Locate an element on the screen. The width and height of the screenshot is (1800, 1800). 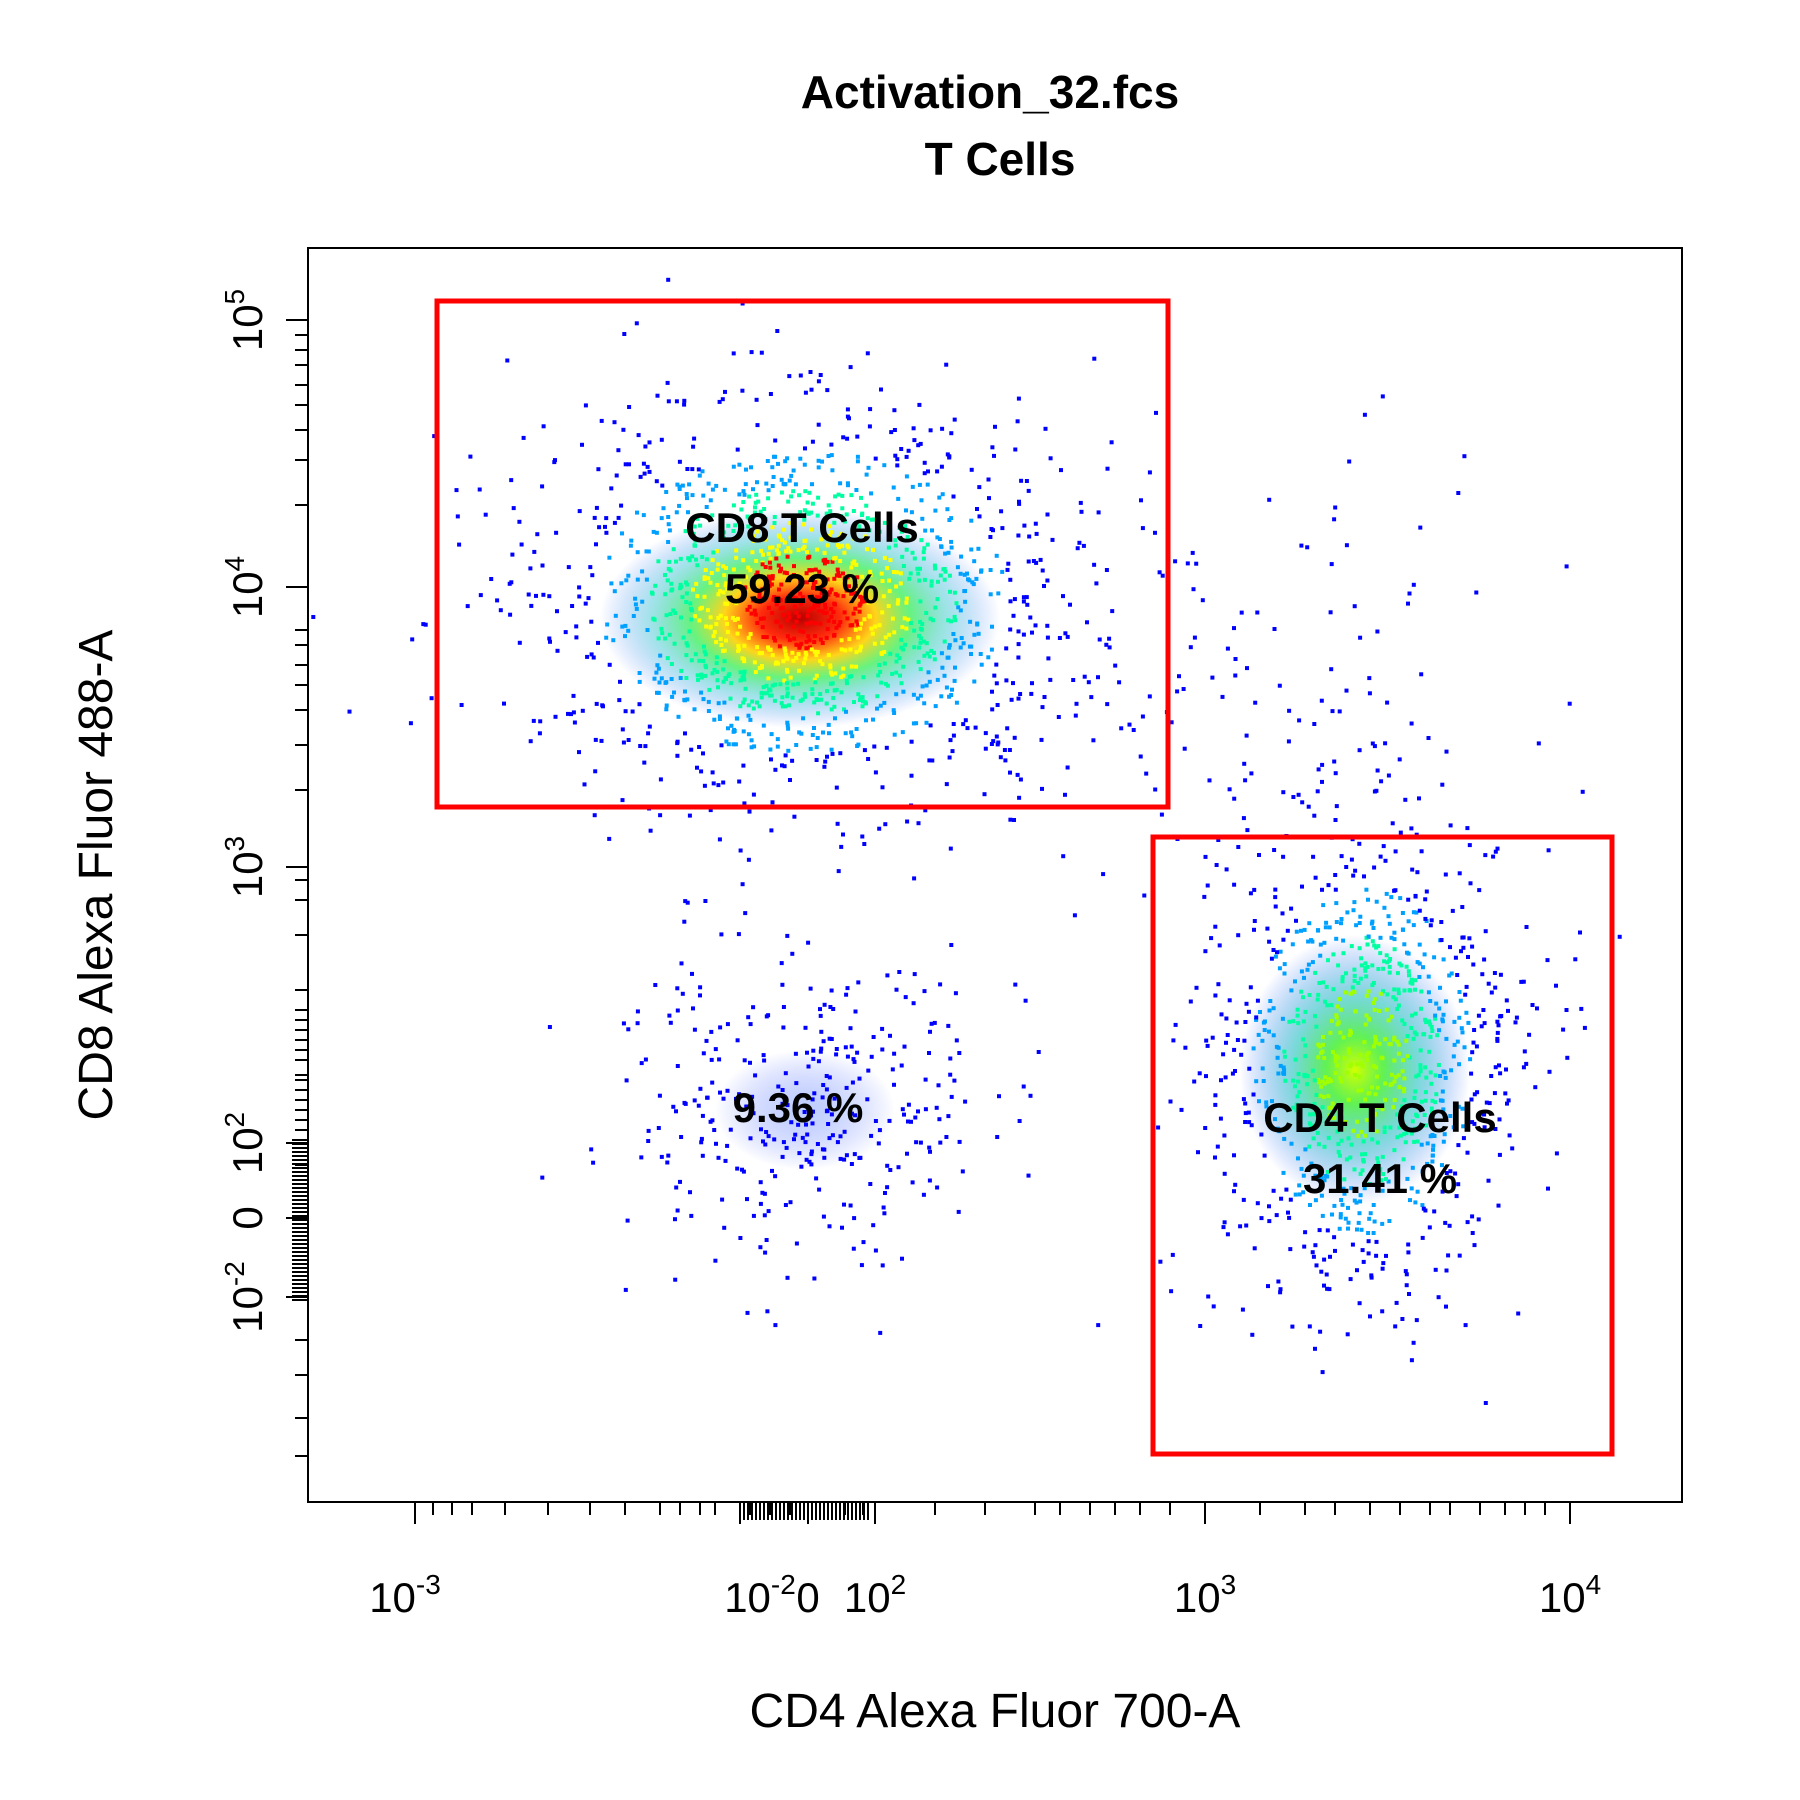
gate-cd4-t-cells is located at coordinates (1382, 1145).